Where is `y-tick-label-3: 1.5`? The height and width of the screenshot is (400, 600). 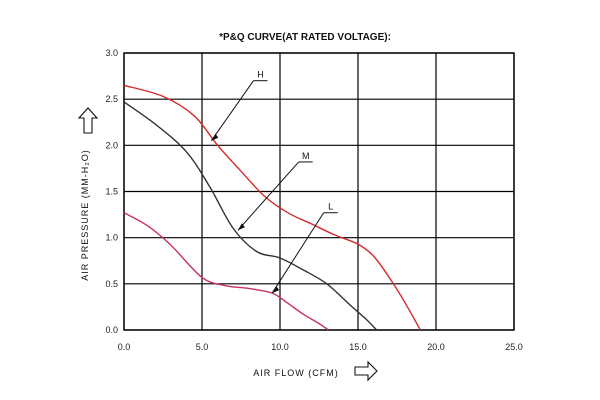 y-tick-label-3: 1.5 is located at coordinates (111, 192).